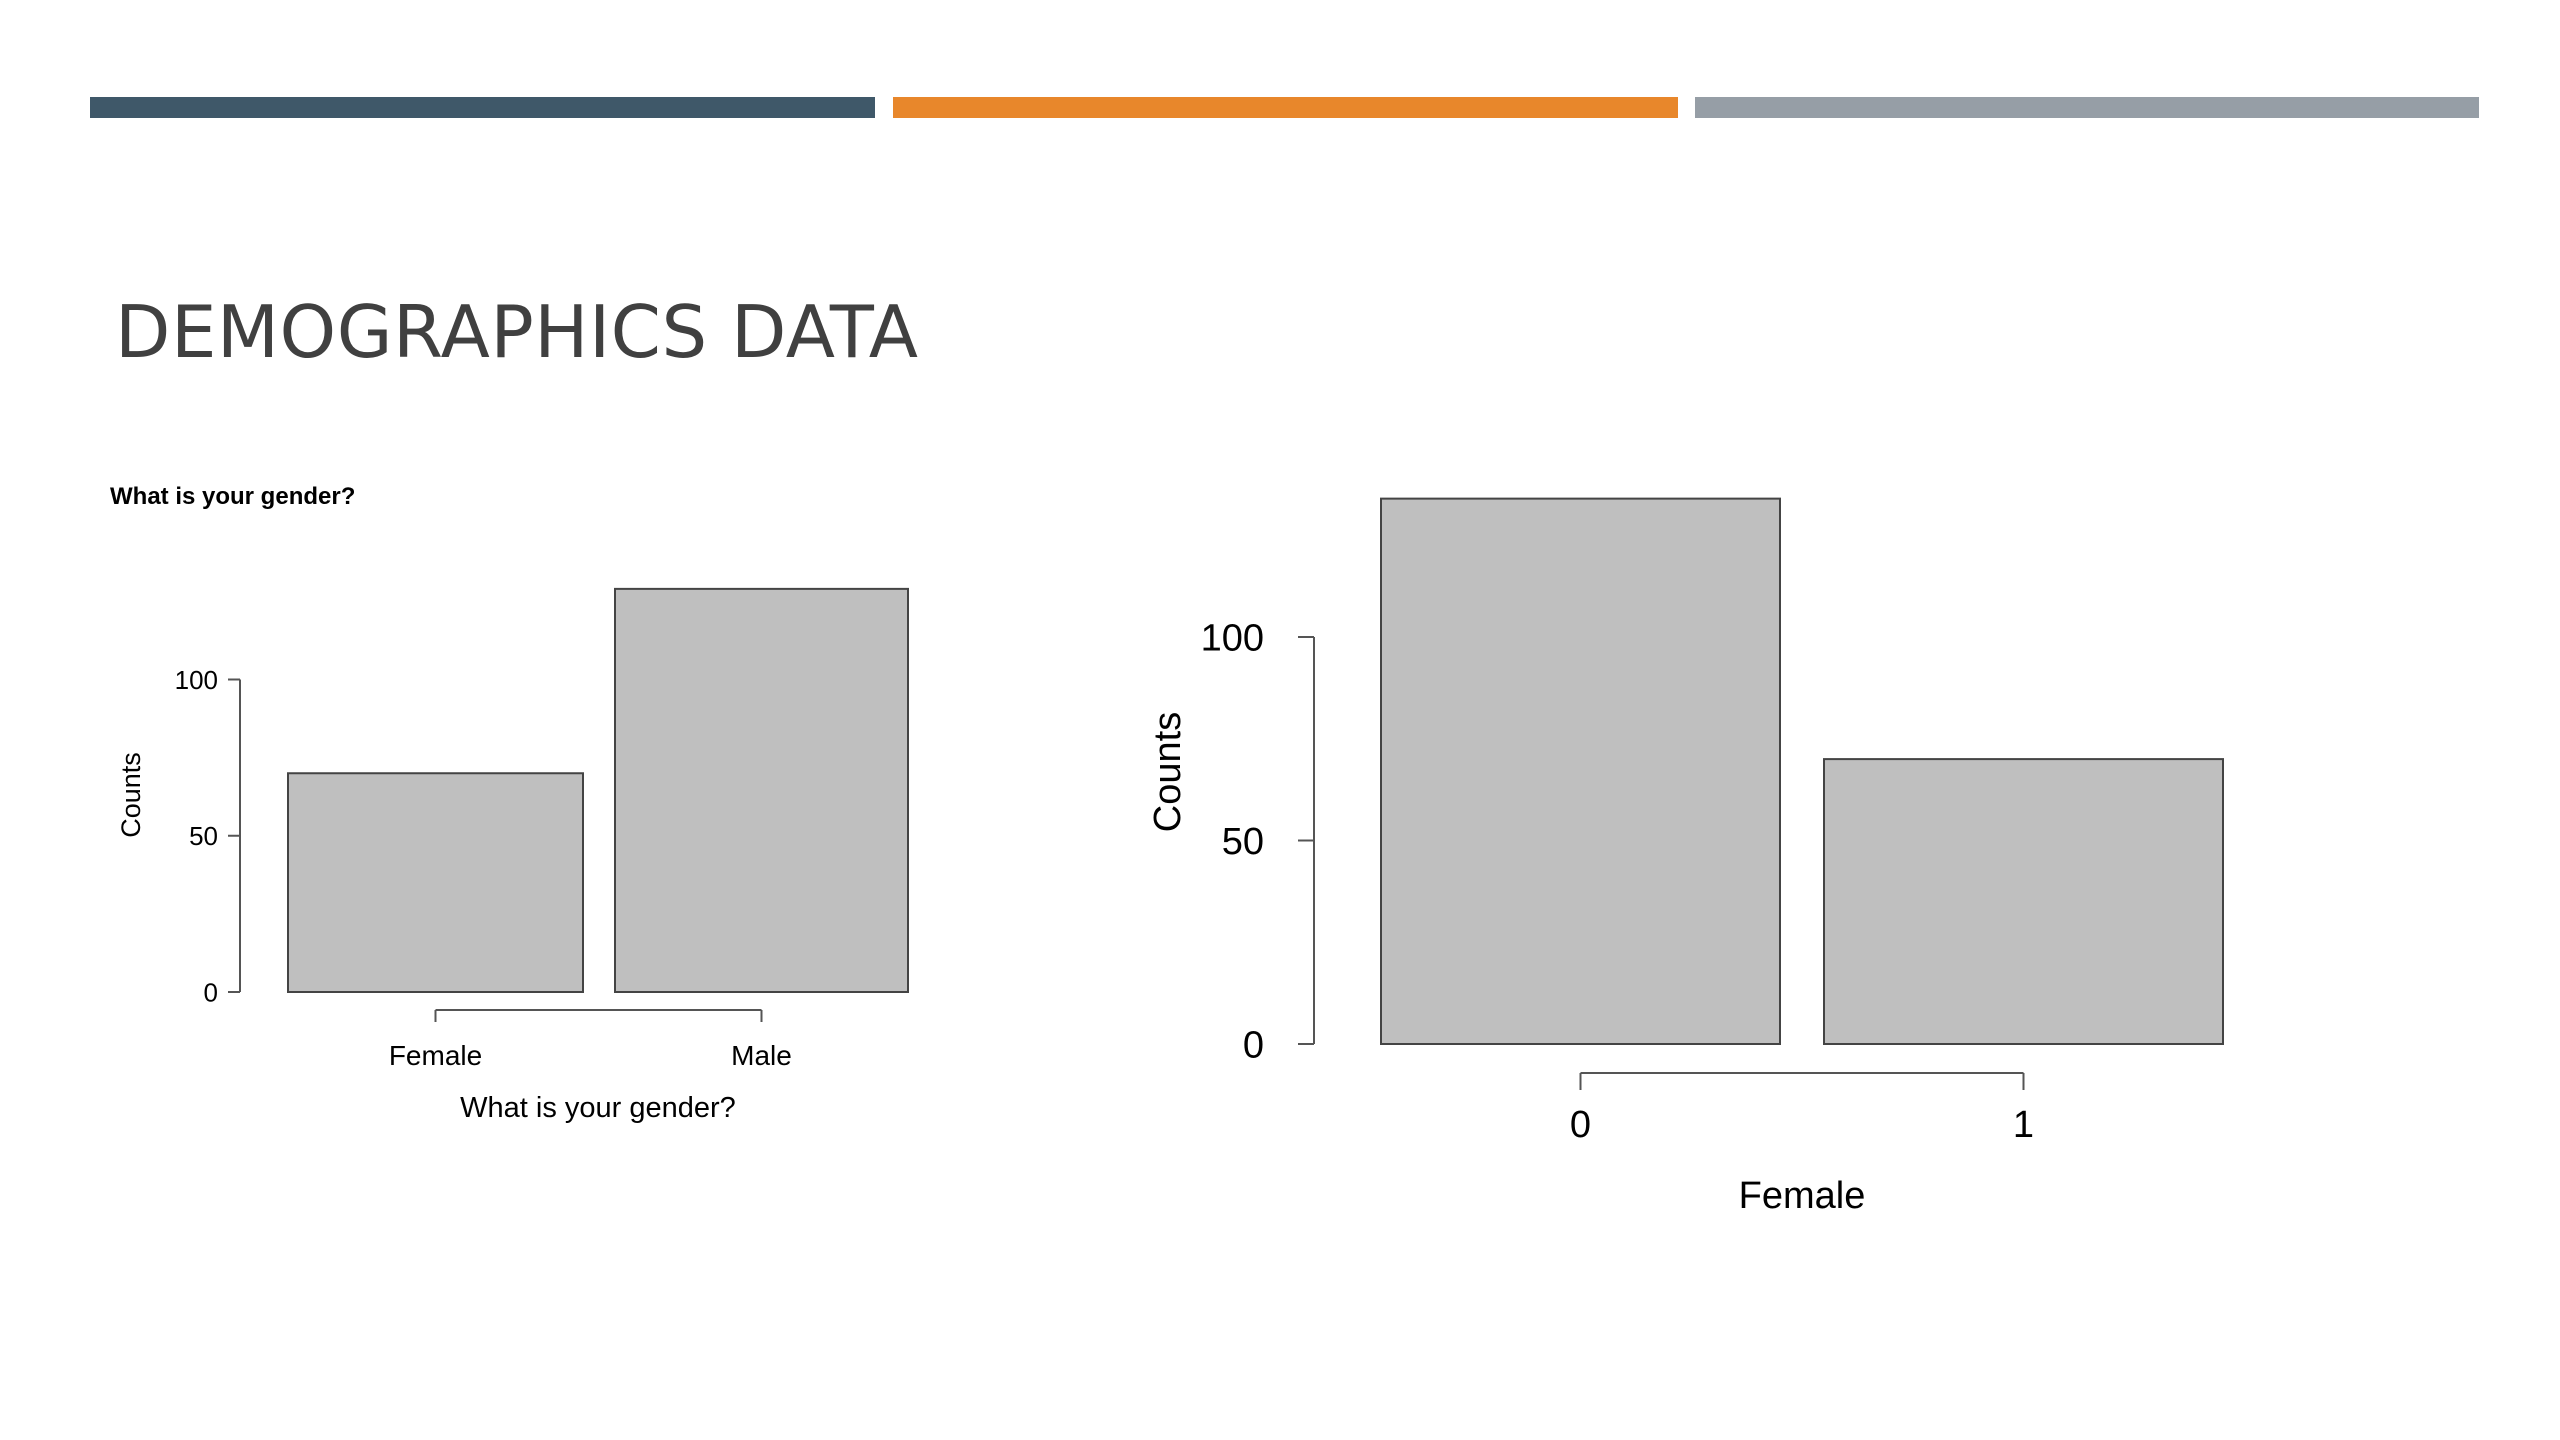  What do you see at coordinates (517, 332) in the screenshot?
I see `slide-title: DEMOGRAPHICS DATA` at bounding box center [517, 332].